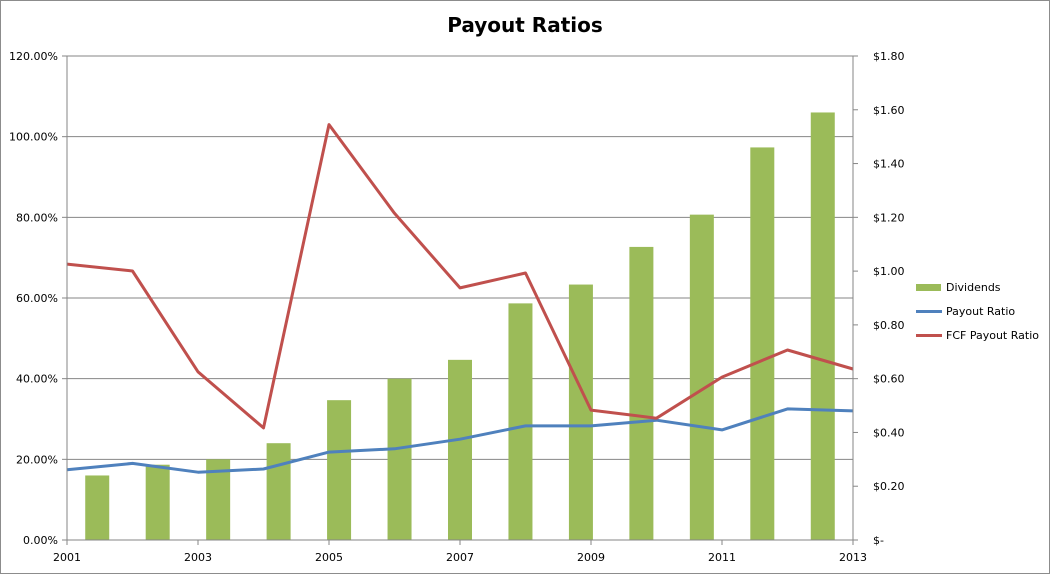  What do you see at coordinates (591, 557) in the screenshot?
I see `x-axis-label: 2009` at bounding box center [591, 557].